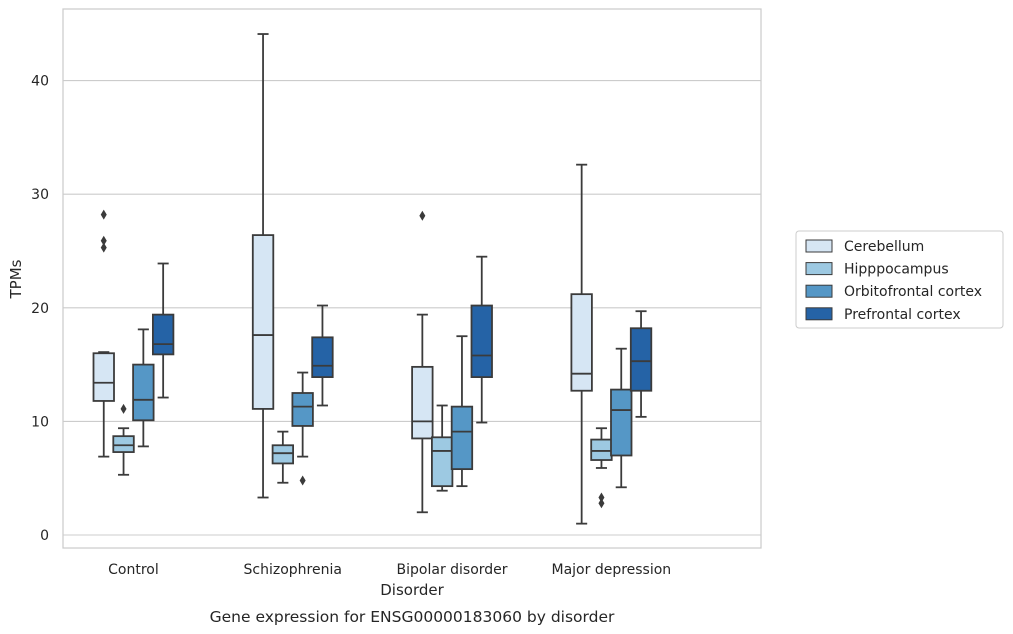 This screenshot has height=634, width=1013. Describe the element at coordinates (412, 590) in the screenshot. I see `x-axis-label: Disorder` at that location.